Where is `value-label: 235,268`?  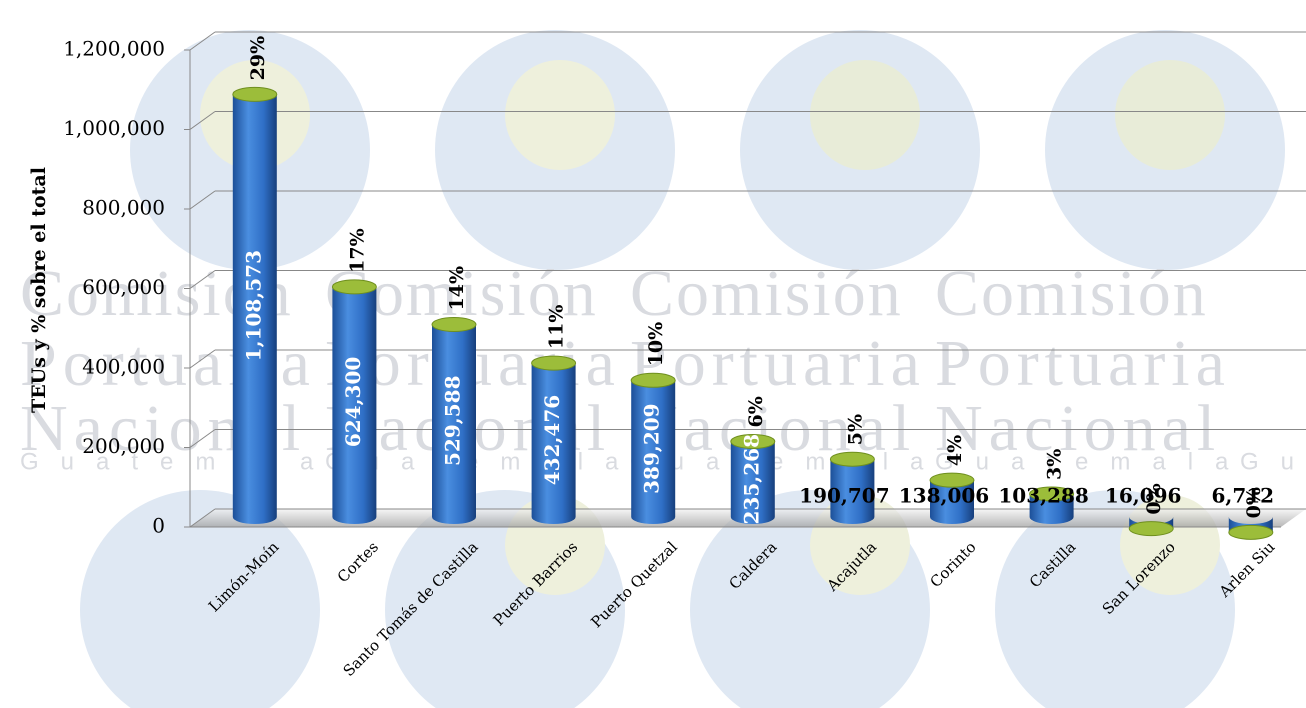
value-label: 235,268 is located at coordinates (751, 479).